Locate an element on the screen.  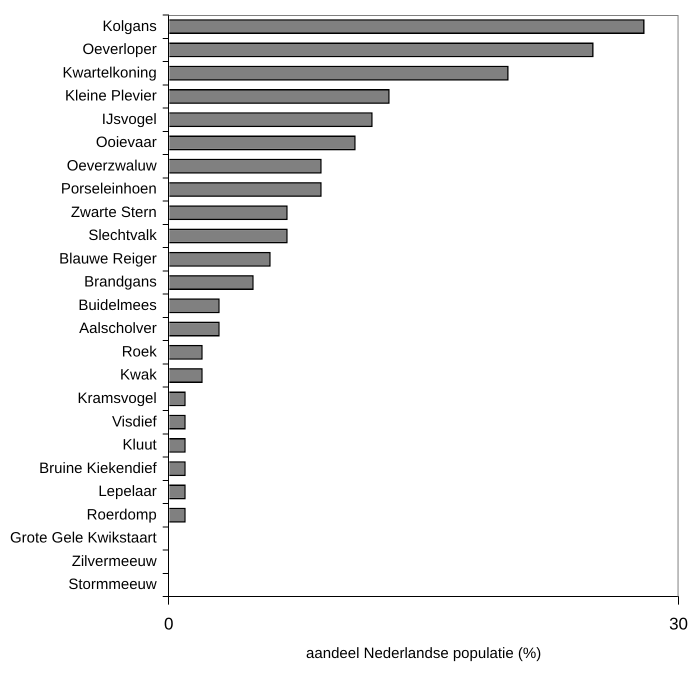
y-tick-label: Grote Gele Kwikstaart is located at coordinates (84, 538).